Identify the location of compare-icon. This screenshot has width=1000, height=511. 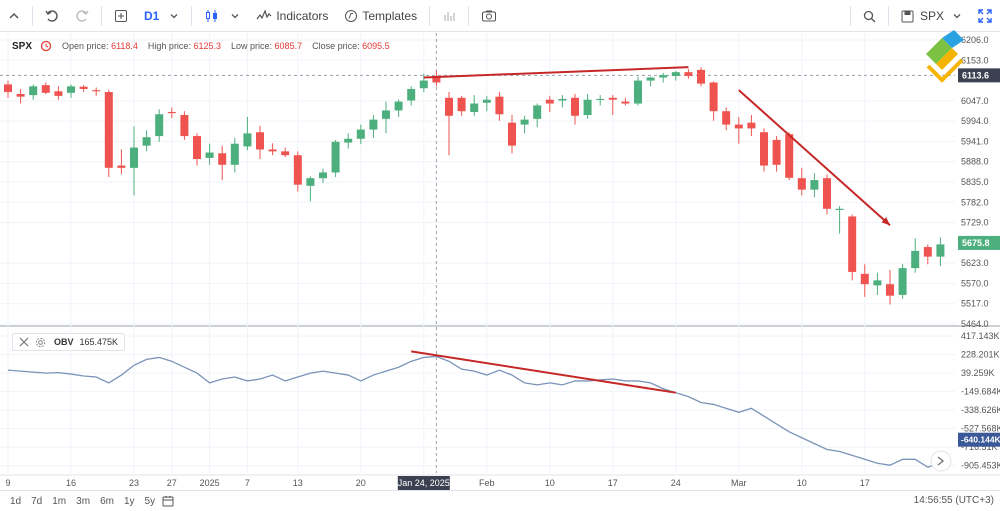
(449, 16).